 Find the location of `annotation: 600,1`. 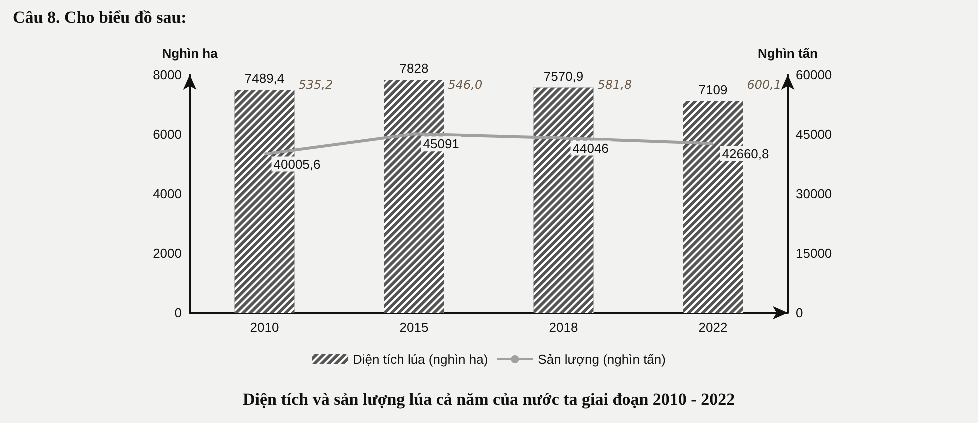

annotation: 600,1 is located at coordinates (764, 85).